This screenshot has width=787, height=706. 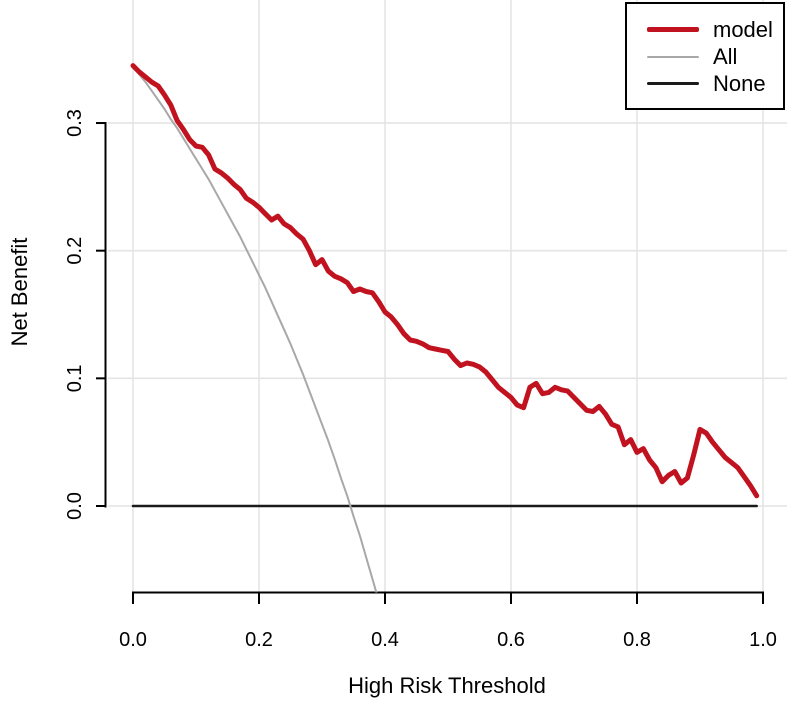 I want to click on legend-label-model: model, so click(x=743, y=29).